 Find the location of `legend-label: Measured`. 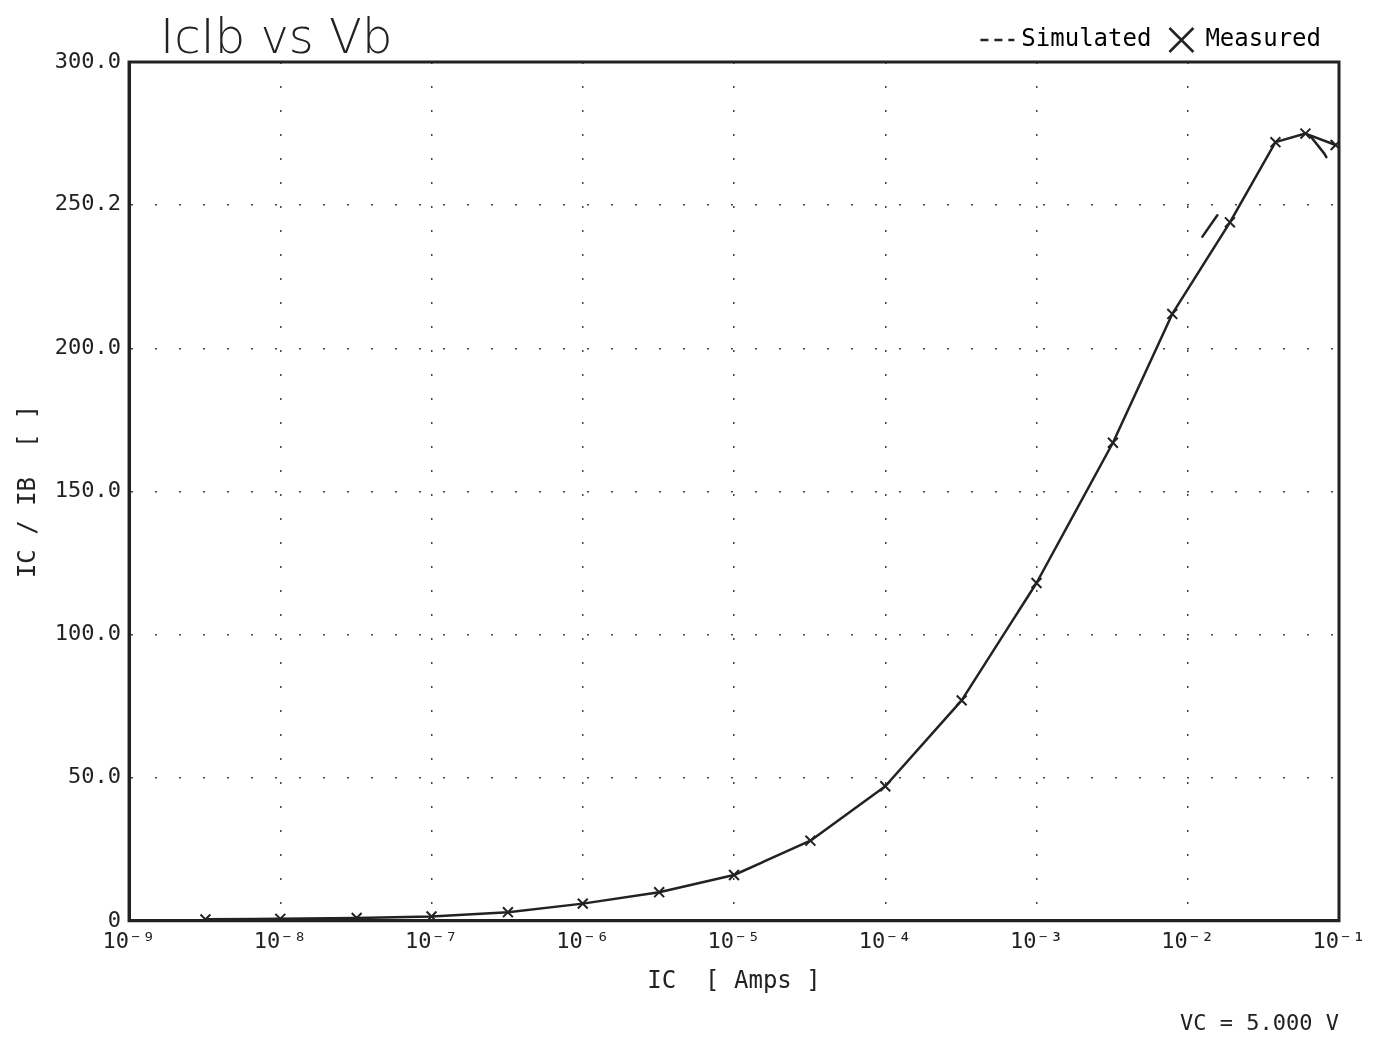

legend-label: Measured is located at coordinates (1263, 38).